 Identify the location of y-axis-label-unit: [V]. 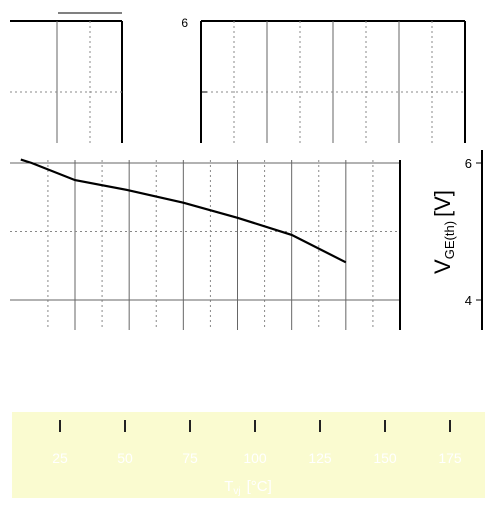
(442, 203).